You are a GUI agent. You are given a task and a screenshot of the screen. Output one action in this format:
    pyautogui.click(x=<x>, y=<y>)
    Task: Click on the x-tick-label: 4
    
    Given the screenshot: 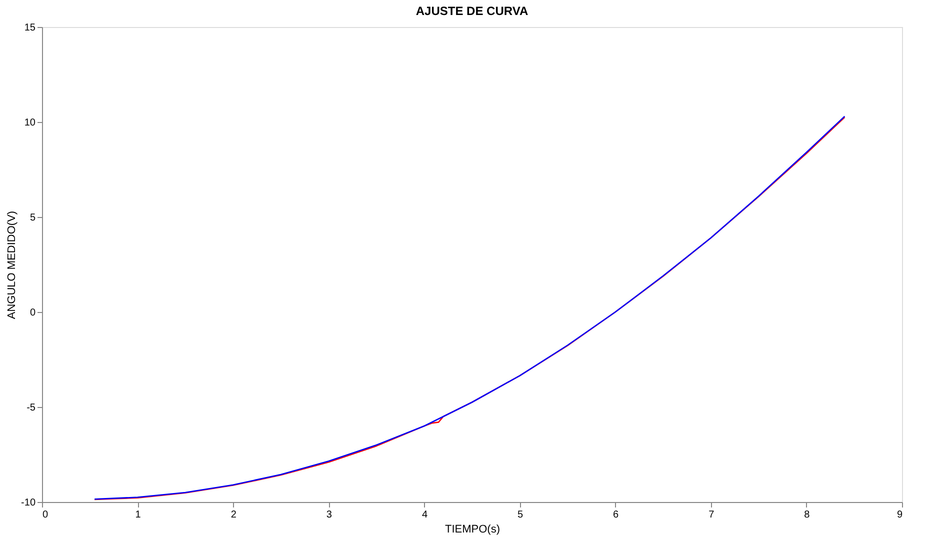 What is the action you would take?
    pyautogui.click(x=425, y=515)
    